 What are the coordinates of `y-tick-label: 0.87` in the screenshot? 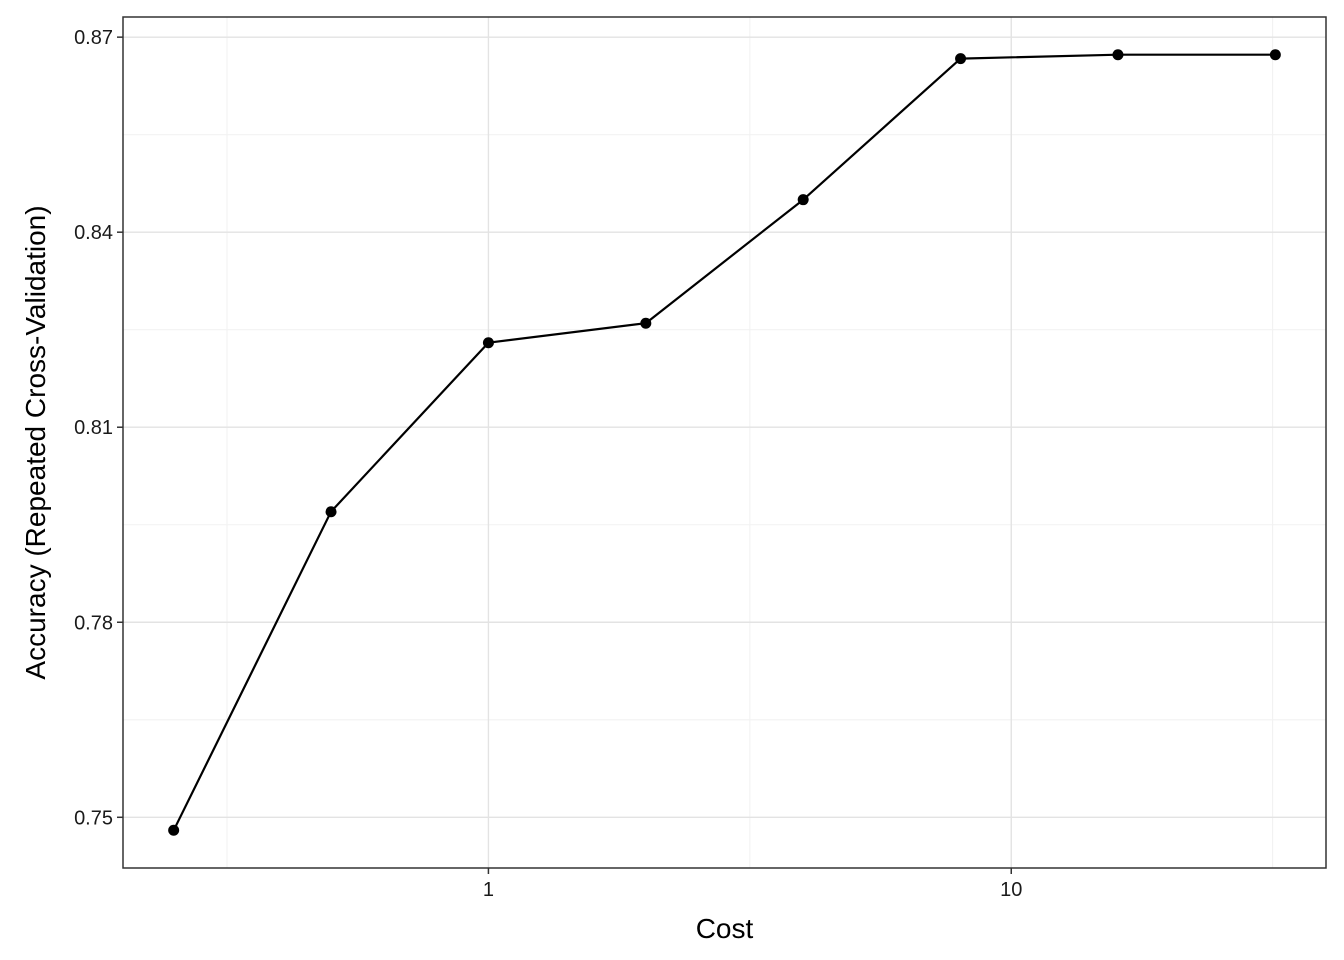 It's located at (93, 38).